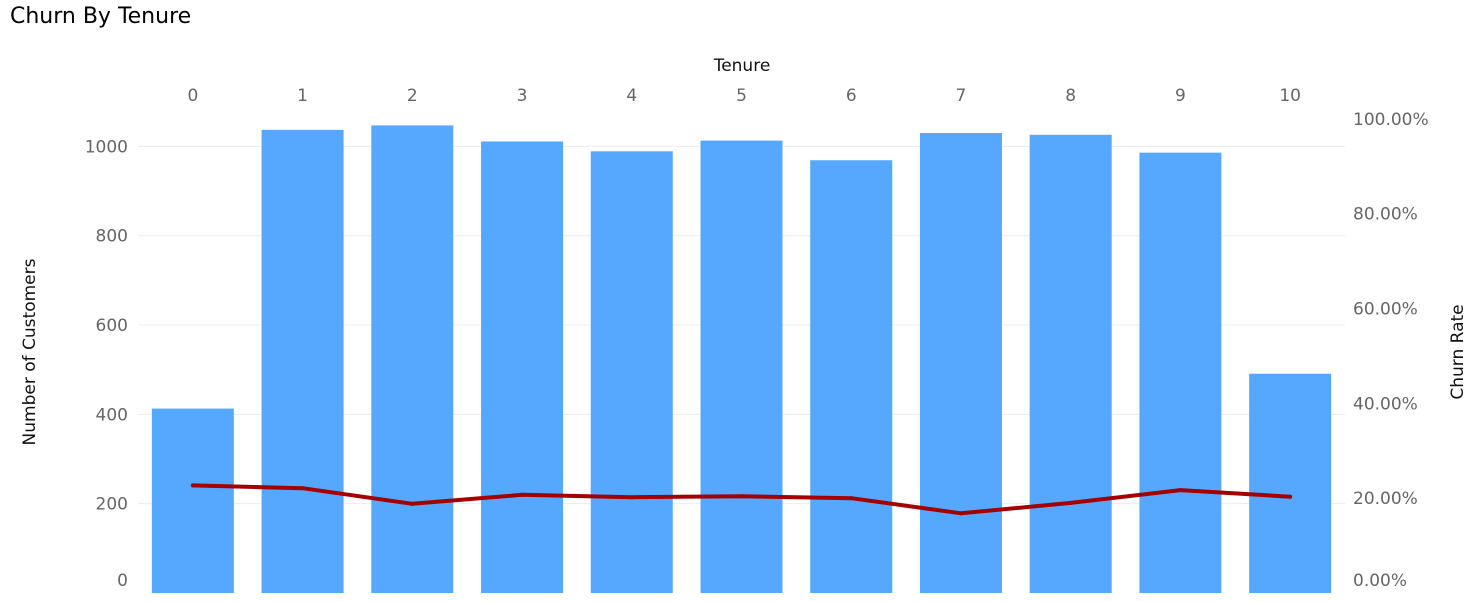 The width and height of the screenshot is (1473, 601). I want to click on y2-tick-label: 20.00%, so click(1385, 499).